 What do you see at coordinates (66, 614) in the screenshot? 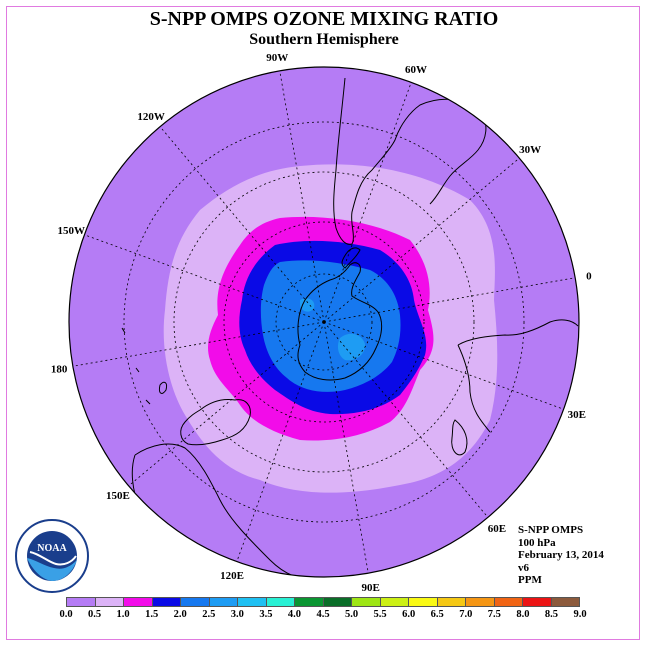
I see `colorbar-tick-label: 0.0` at bounding box center [66, 614].